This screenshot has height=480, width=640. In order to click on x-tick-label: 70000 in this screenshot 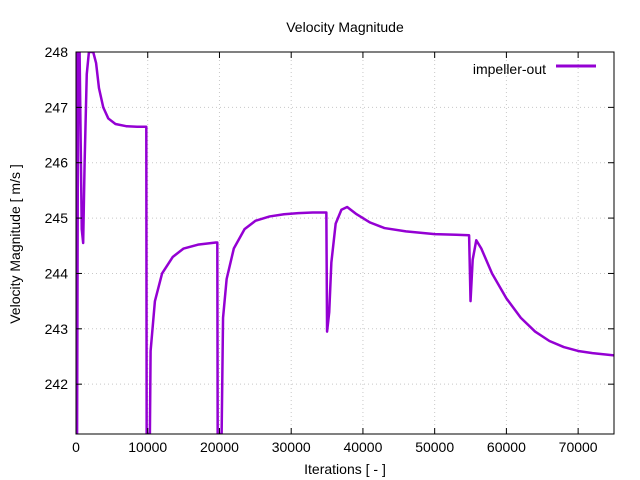, I will do `click(578, 447)`.